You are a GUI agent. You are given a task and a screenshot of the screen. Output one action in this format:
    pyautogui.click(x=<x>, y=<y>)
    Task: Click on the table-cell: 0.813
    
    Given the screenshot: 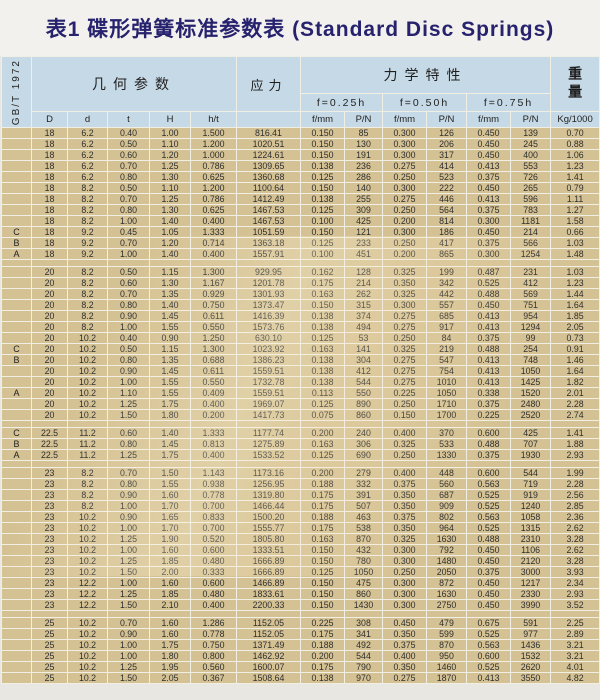 What is the action you would take?
    pyautogui.click(x=213, y=444)
    